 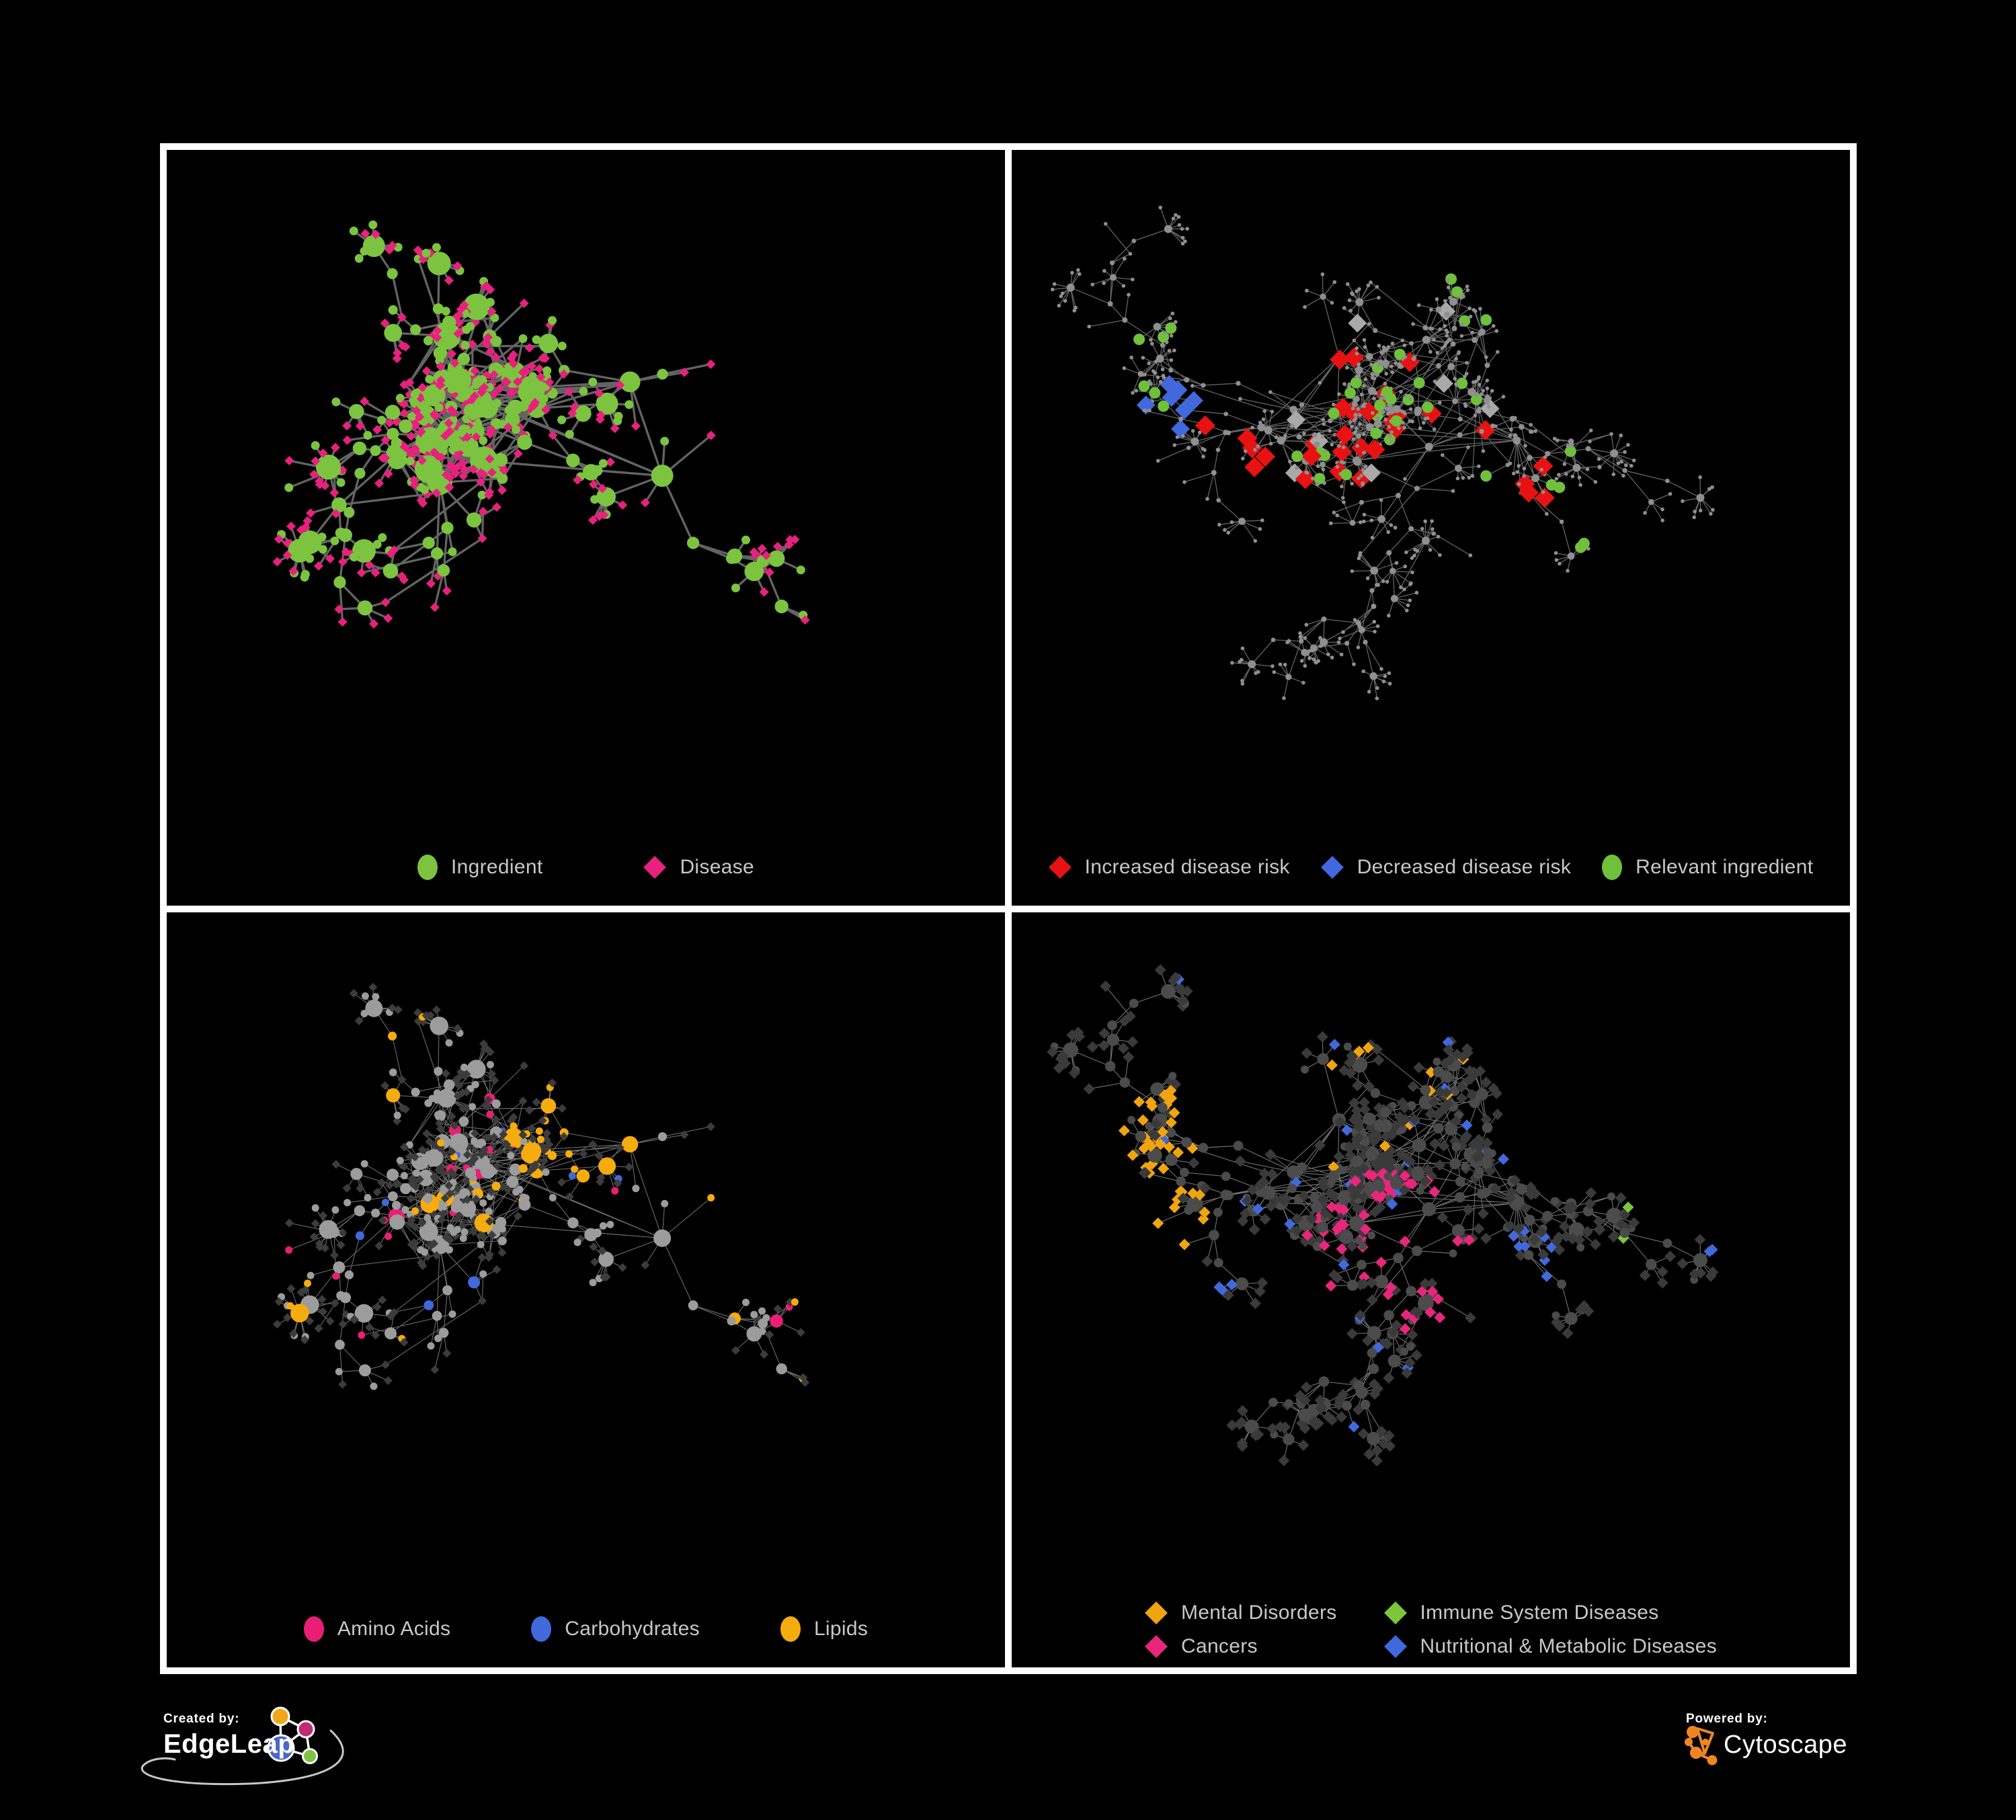 I want to click on edgeleap-swoosh, so click(x=242, y=1757).